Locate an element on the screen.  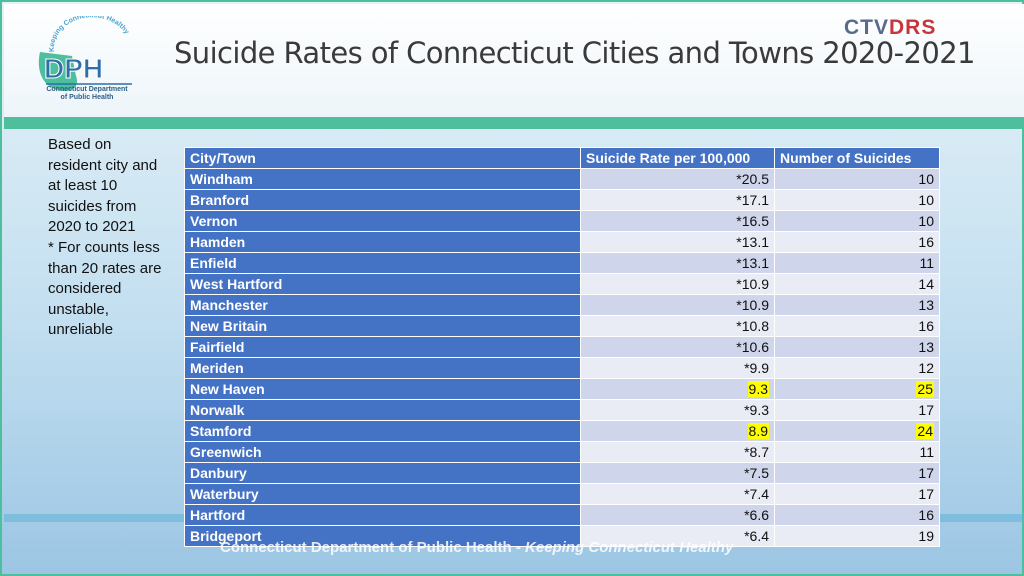
cell-city: Waterbury is located at coordinates (382, 494).